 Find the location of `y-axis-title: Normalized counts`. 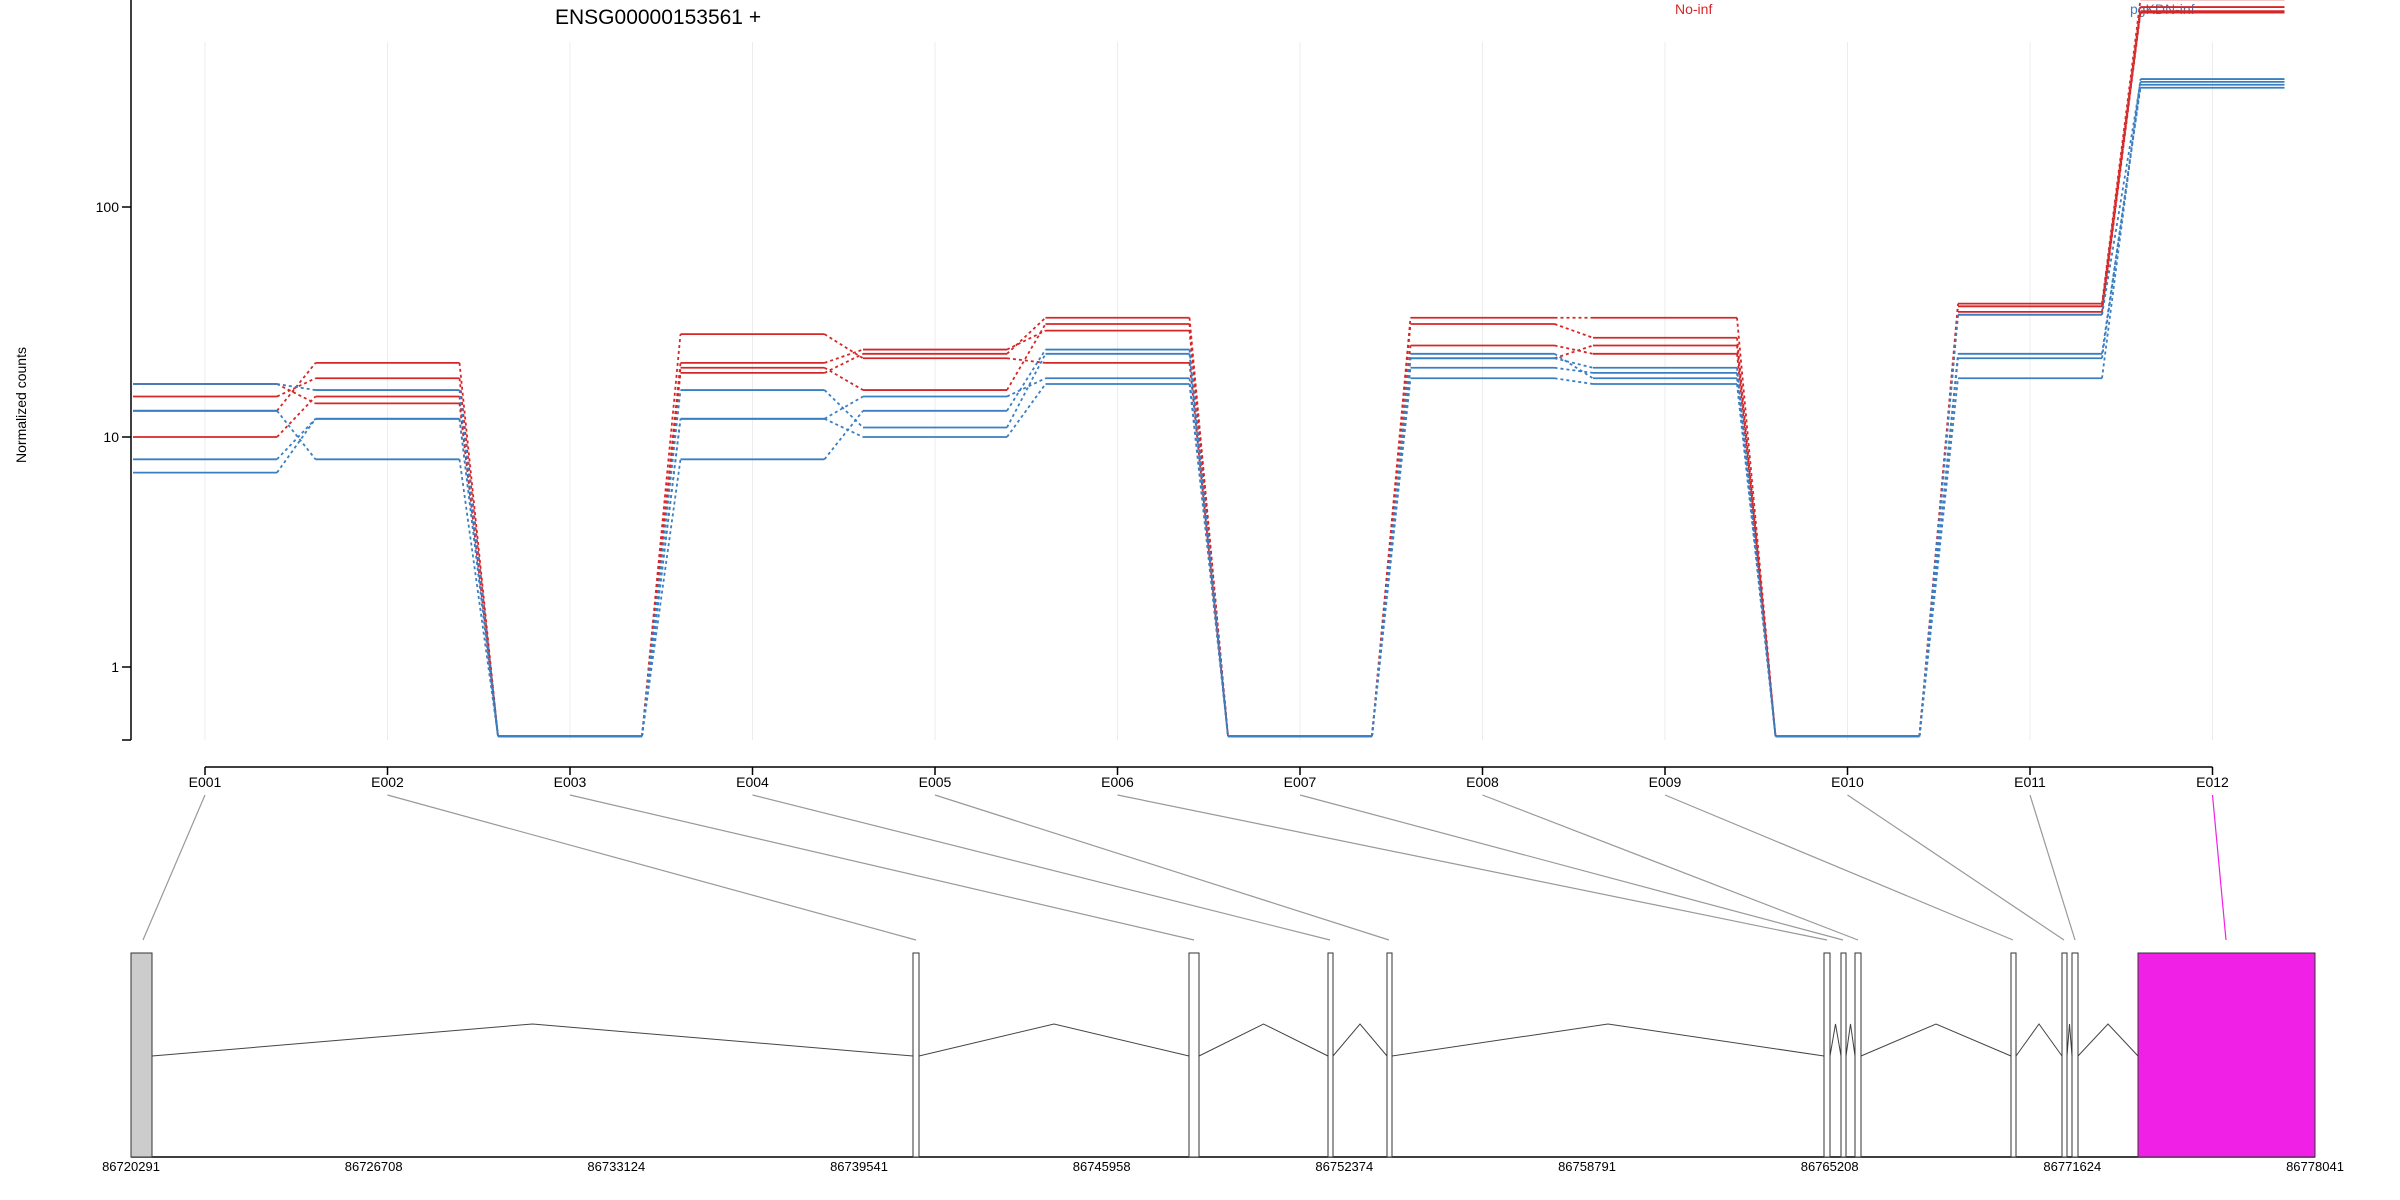

y-axis-title: Normalized counts is located at coordinates (21, 405).